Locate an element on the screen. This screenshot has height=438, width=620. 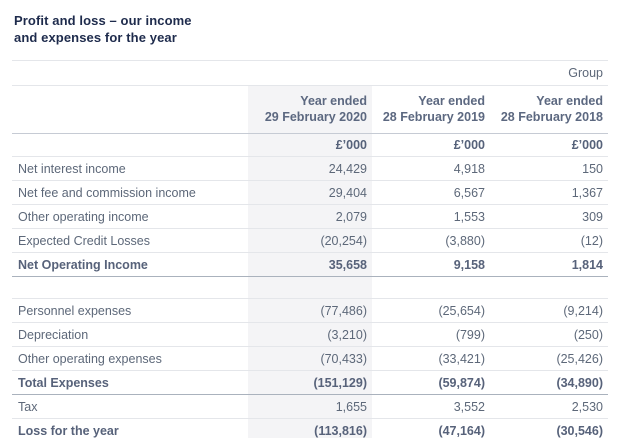
row-value-2020: 29,404 is located at coordinates (310, 192).